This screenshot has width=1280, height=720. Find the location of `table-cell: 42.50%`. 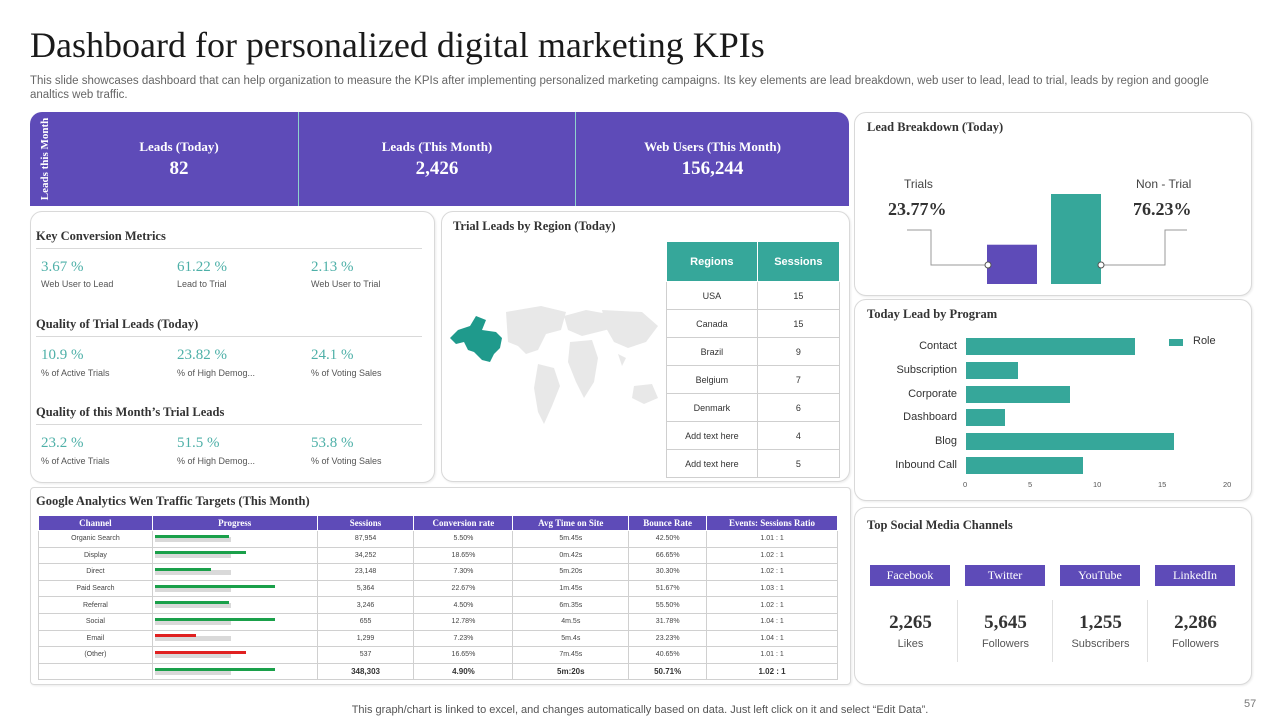

table-cell: 42.50% is located at coordinates (668, 539).